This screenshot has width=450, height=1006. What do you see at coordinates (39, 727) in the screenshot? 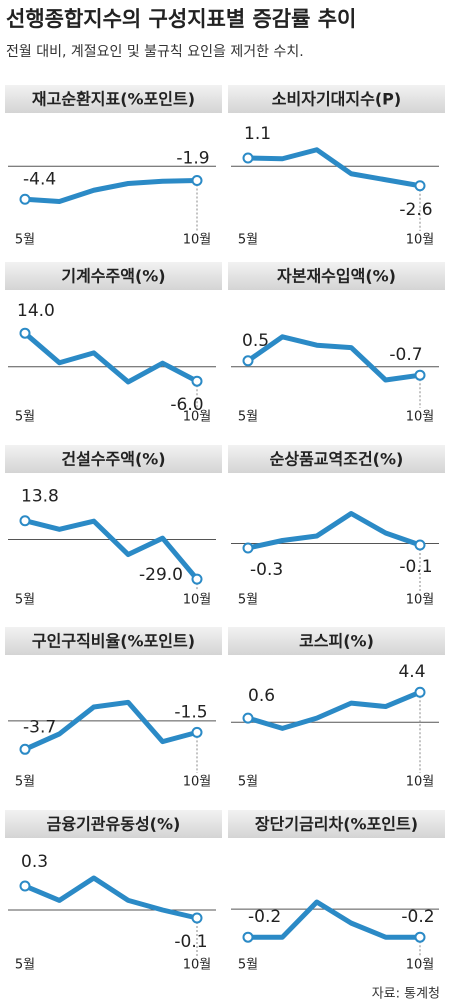
I see `value-label: -3.7` at bounding box center [39, 727].